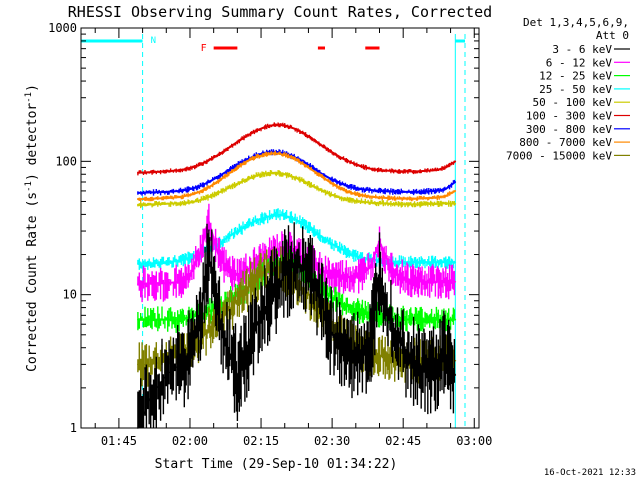 The image size is (640, 480). Describe the element at coordinates (62, 28) in the screenshot. I see `y-tick-label: 1000` at that location.